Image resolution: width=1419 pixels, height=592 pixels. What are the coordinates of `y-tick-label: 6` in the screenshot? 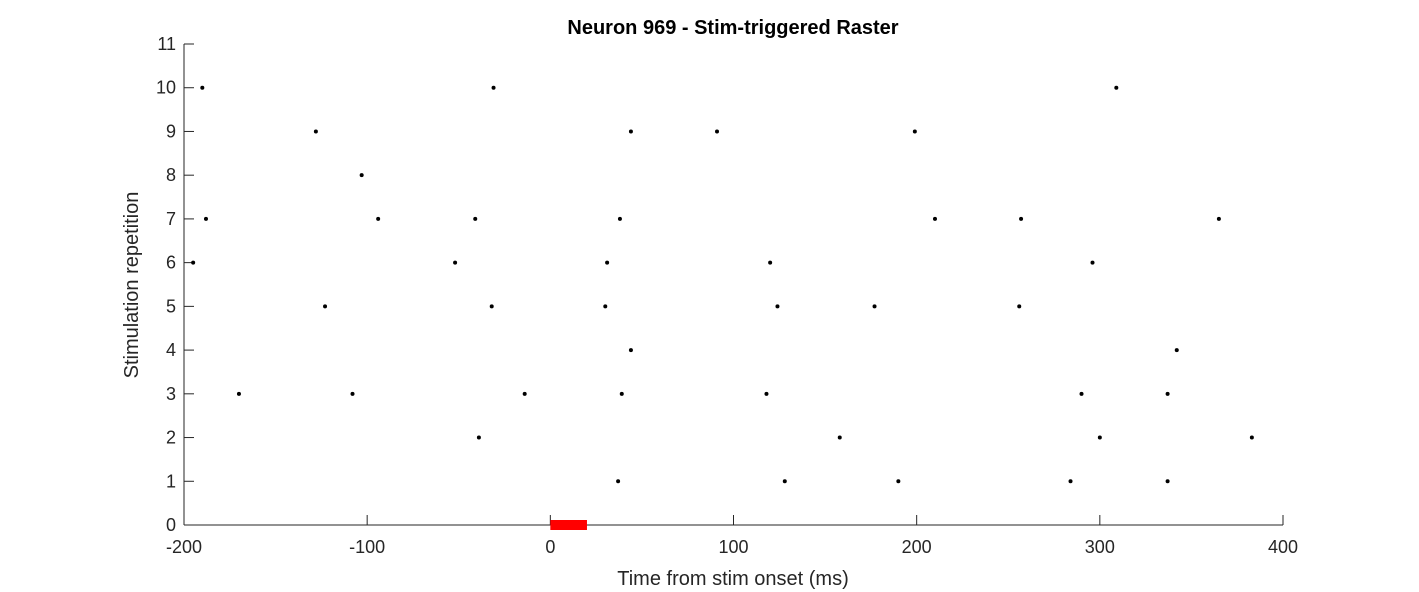 It's located at (171, 263).